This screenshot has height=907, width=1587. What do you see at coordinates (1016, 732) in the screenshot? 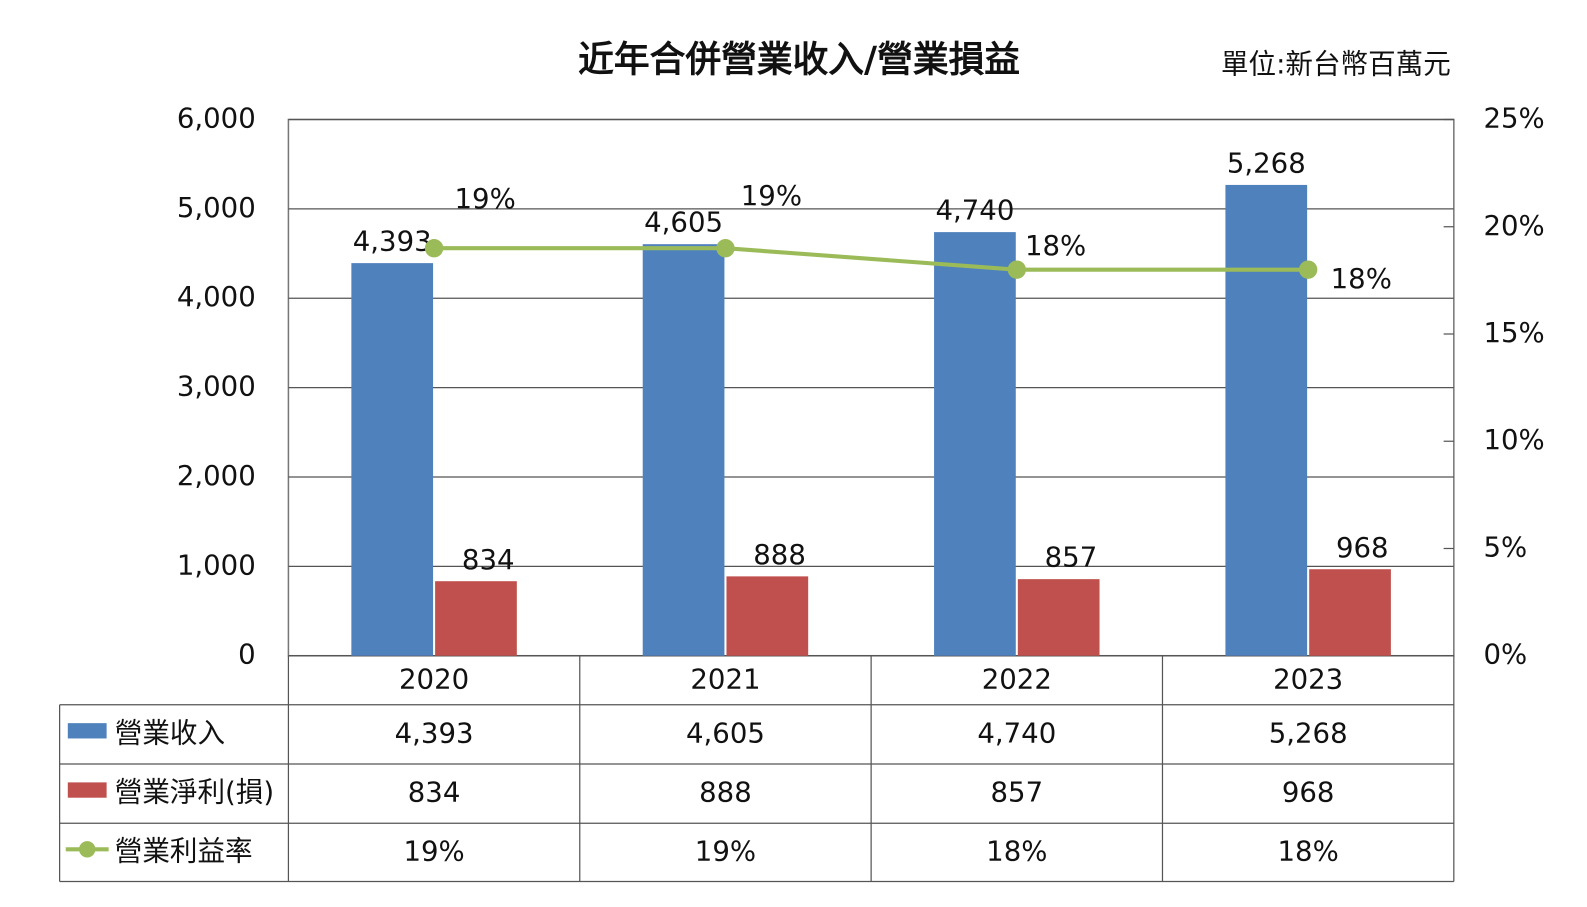
I see `table-cell: 4,740` at bounding box center [1016, 732].